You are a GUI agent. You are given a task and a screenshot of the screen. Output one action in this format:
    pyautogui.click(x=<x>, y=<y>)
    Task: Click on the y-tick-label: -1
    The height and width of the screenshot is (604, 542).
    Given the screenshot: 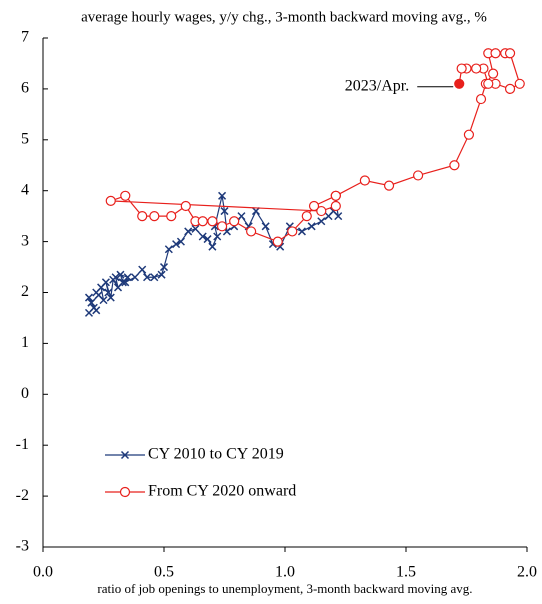 What is the action you would take?
    pyautogui.click(x=22, y=444)
    